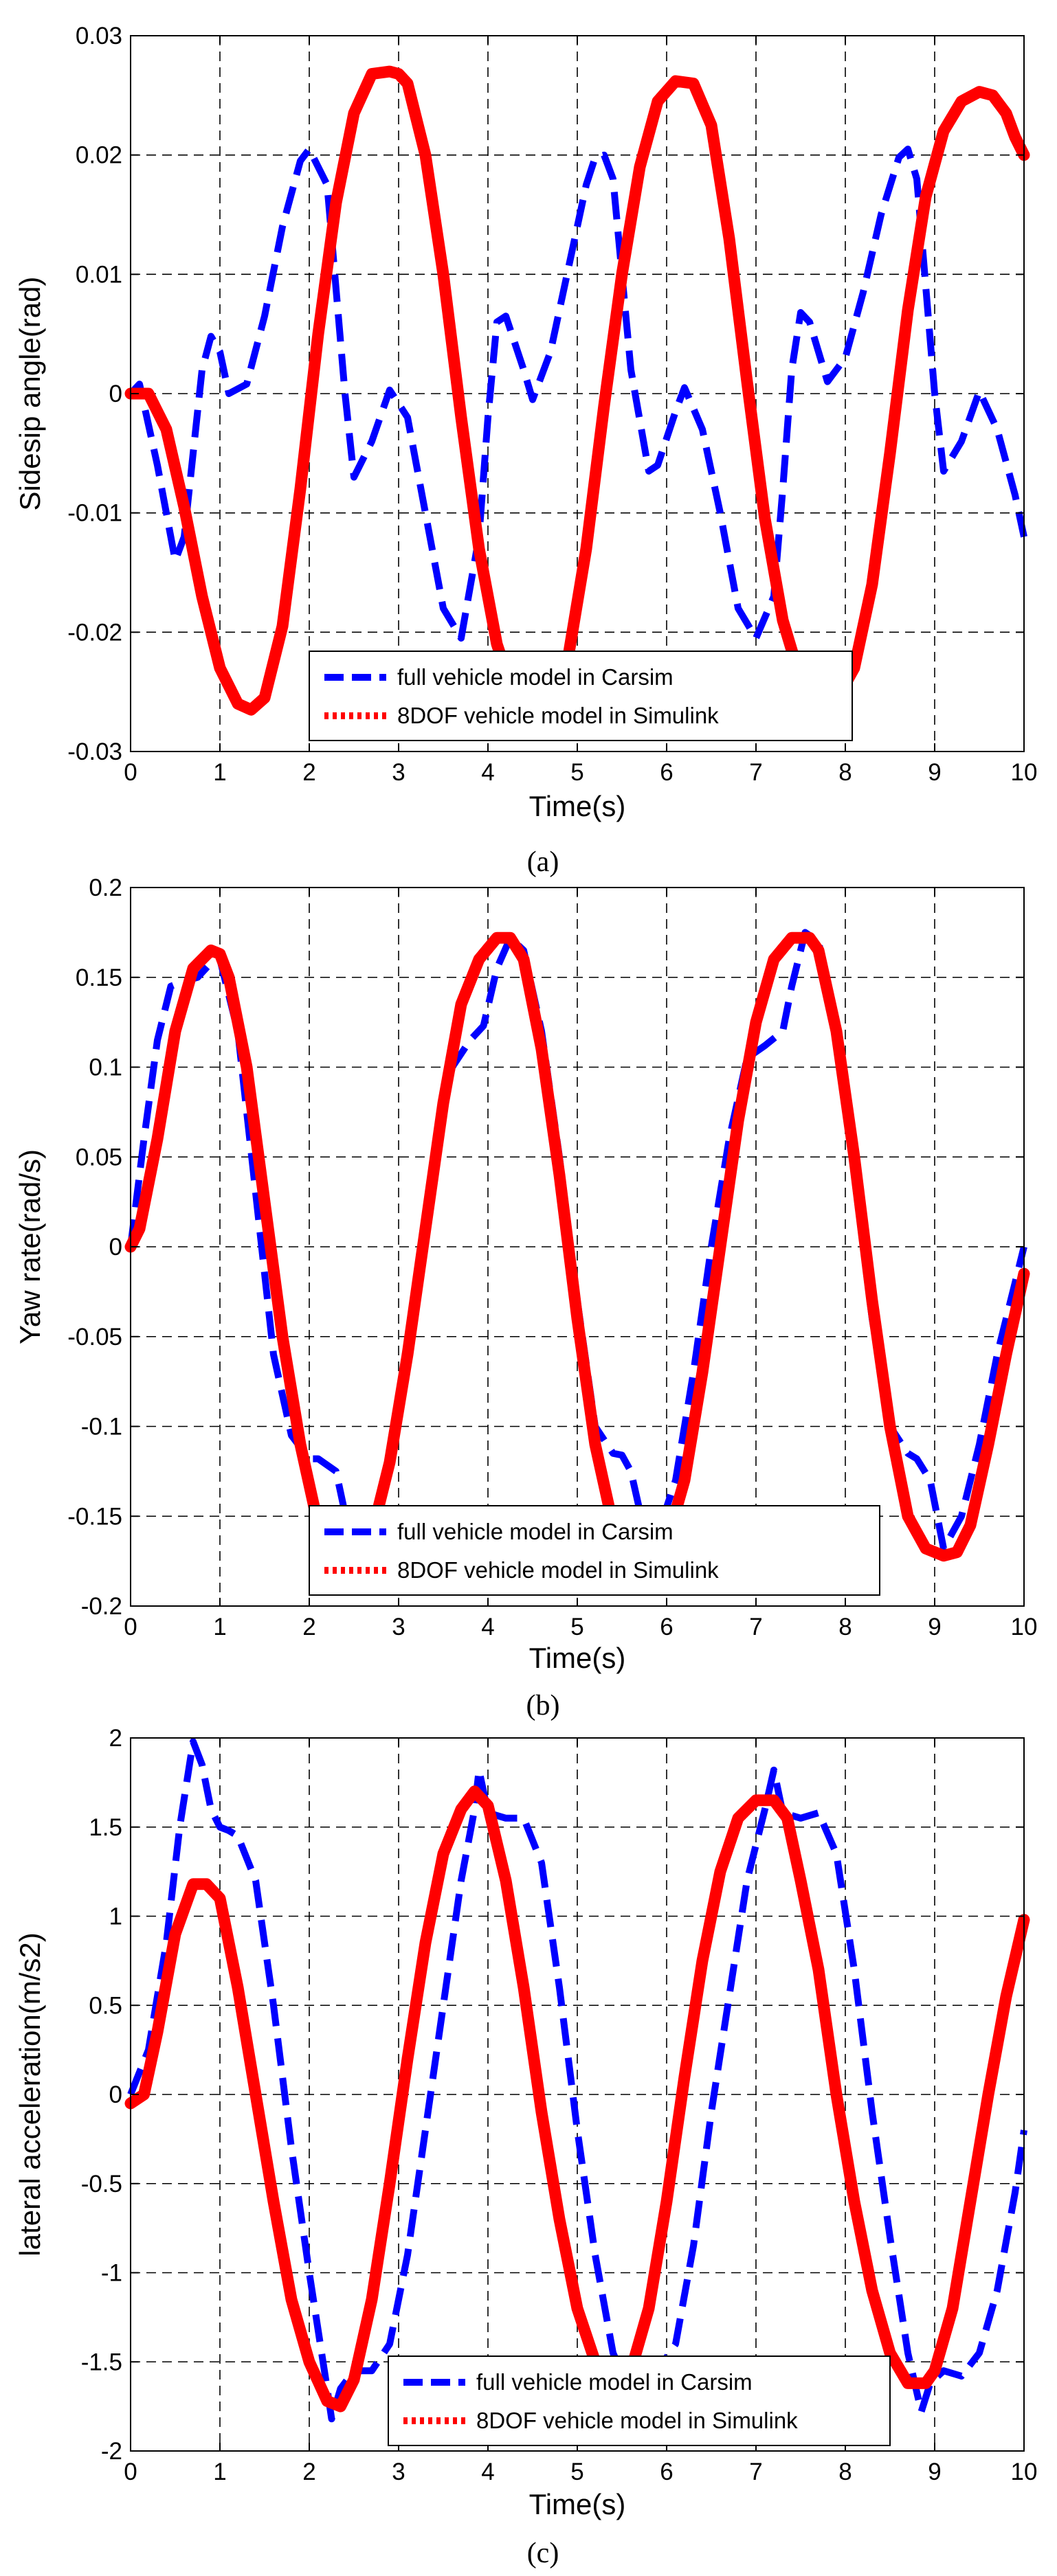  What do you see at coordinates (105, 1827) in the screenshot?
I see `y-tick-label: 1.5` at bounding box center [105, 1827].